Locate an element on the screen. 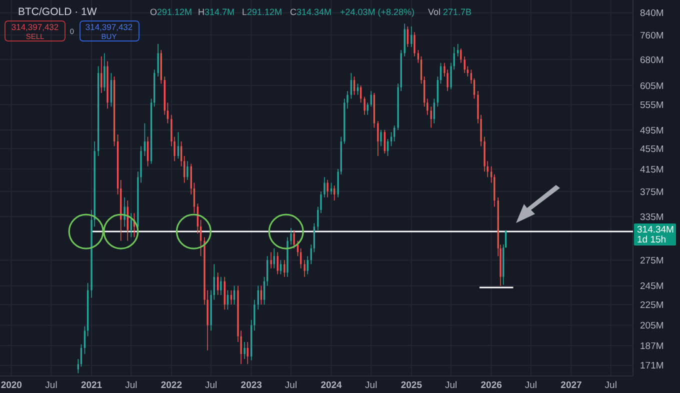 The width and height of the screenshot is (680, 393). y-tick-label: 760M is located at coordinates (652, 36).